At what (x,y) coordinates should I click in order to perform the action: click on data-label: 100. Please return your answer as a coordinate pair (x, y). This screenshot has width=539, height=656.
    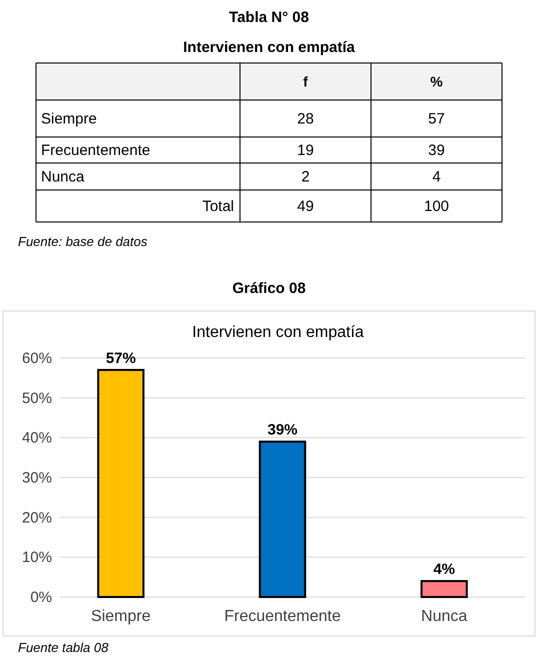
    Looking at the image, I should click on (437, 206).